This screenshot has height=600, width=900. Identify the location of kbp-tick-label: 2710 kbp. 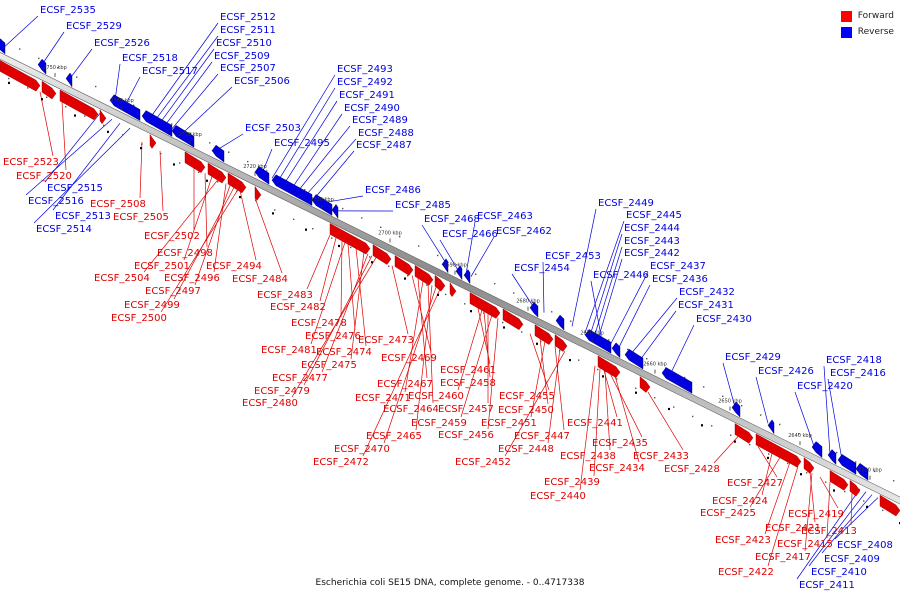
(322, 200).